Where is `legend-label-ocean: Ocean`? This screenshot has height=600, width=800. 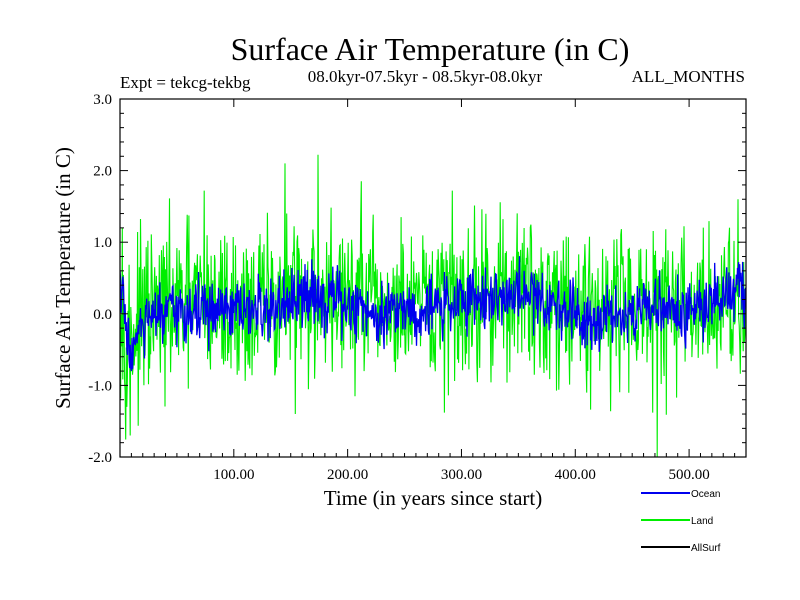
legend-label-ocean: Ocean is located at coordinates (705, 494).